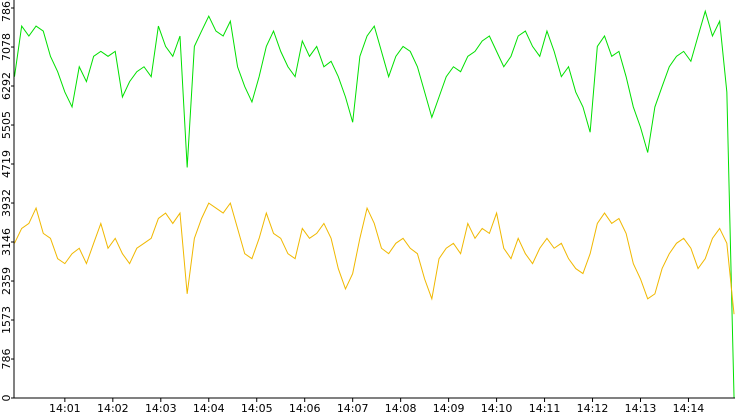  I want to click on y-tick-label: 1573, so click(6, 320).